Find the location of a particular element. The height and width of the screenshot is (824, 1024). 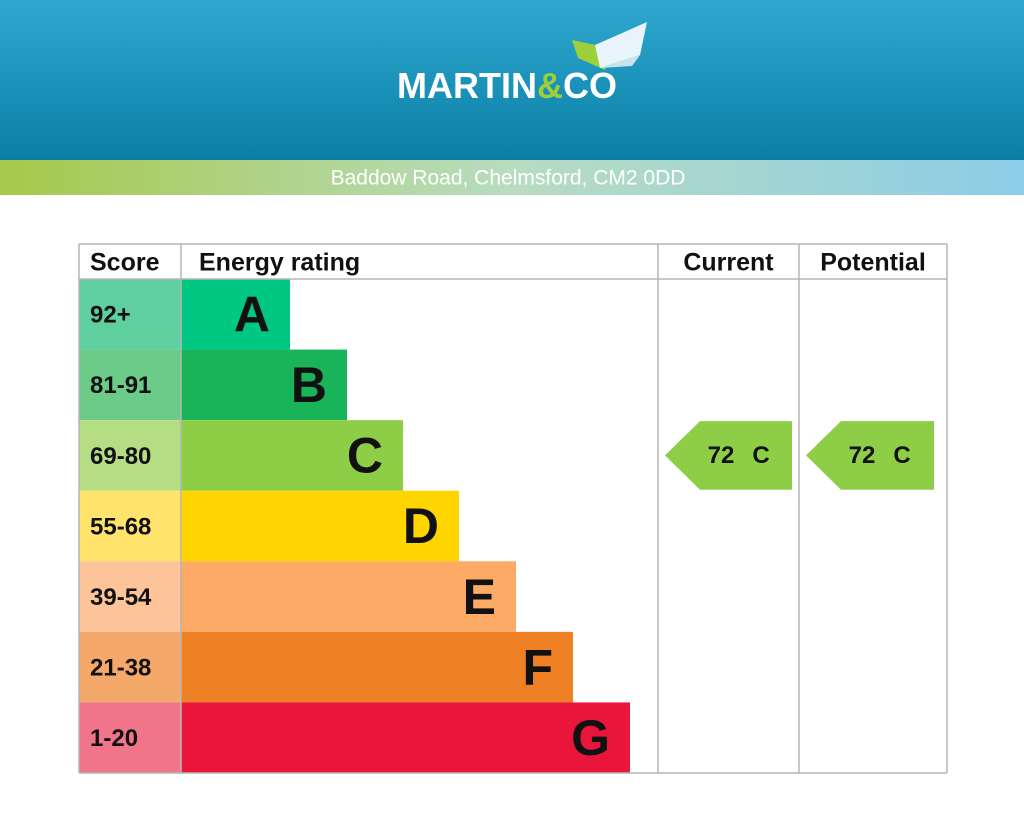

potential-rating: C is located at coordinates (901, 455).